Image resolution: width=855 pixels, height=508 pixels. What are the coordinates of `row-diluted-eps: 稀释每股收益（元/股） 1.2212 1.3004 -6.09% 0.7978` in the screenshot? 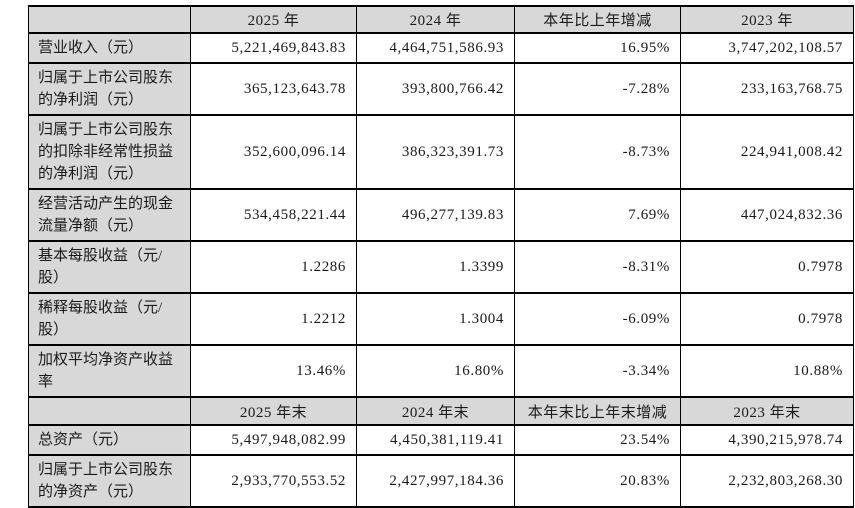 It's located at (441, 319).